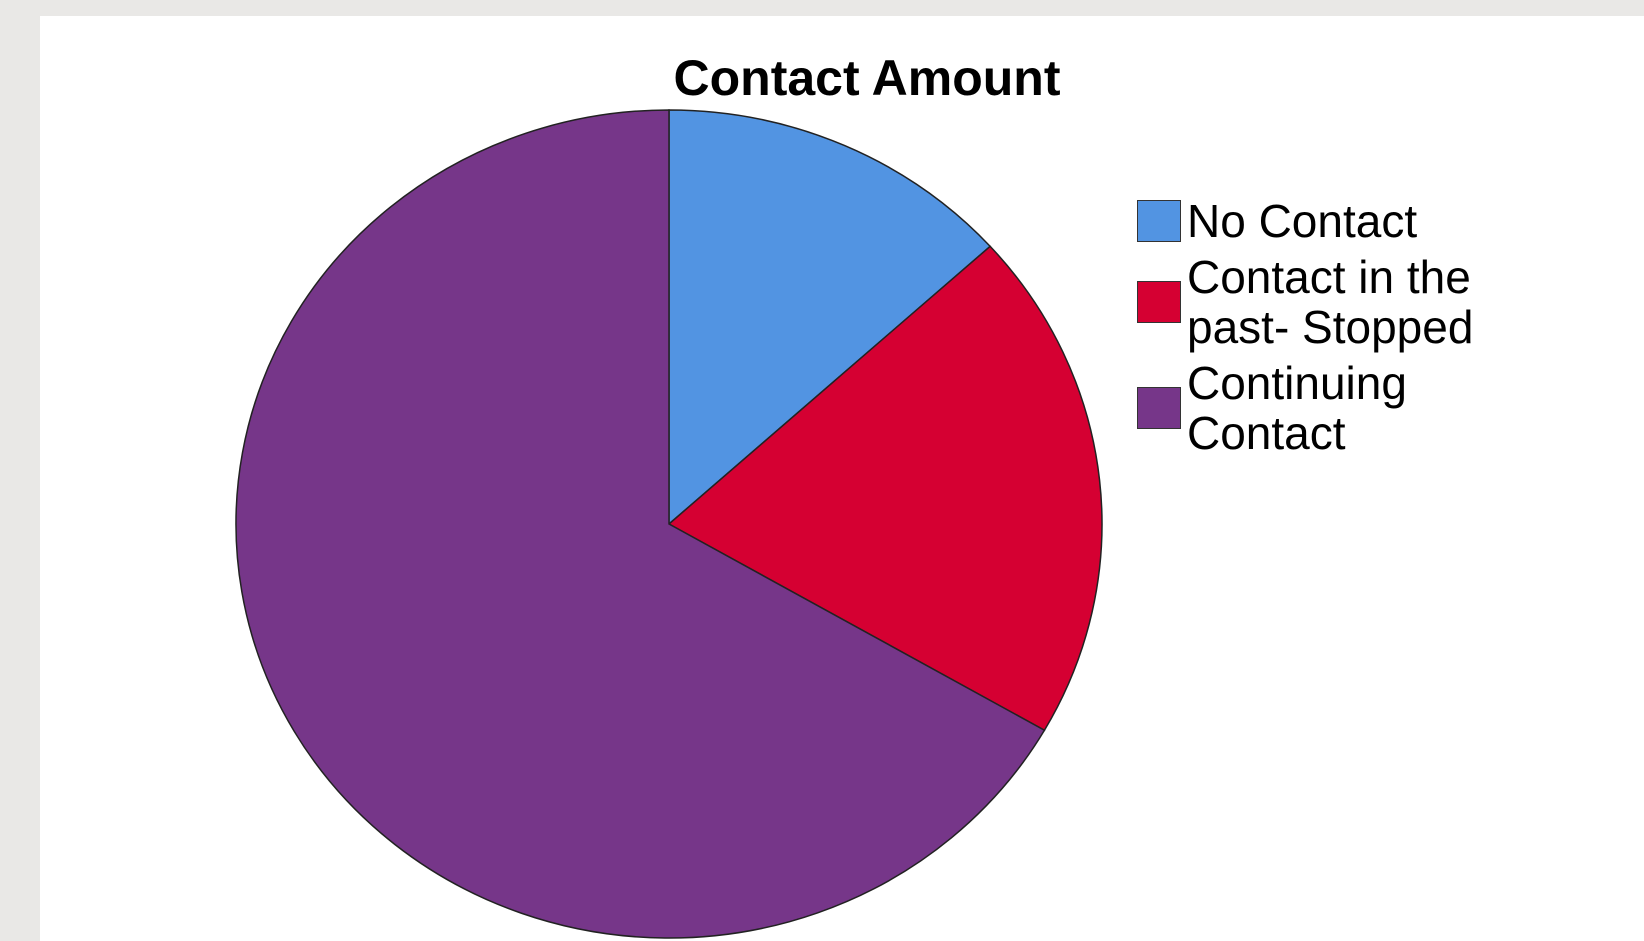 The width and height of the screenshot is (1644, 941). Describe the element at coordinates (1297, 408) in the screenshot. I see `legend-label: Continuing Contact` at that location.